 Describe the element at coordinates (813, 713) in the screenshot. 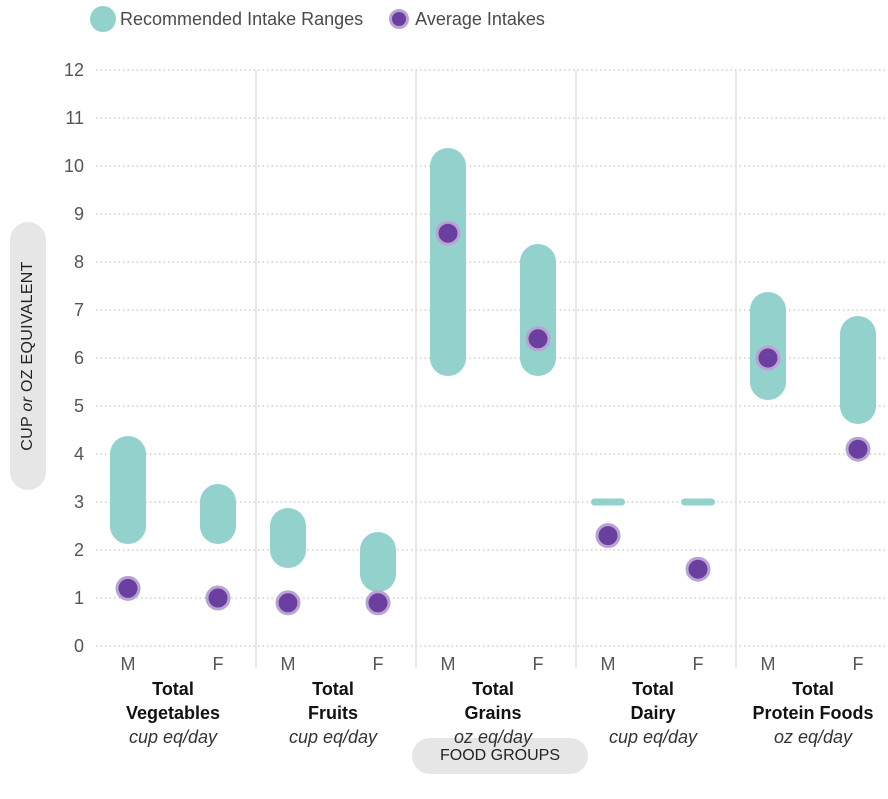

I see `group-name-line2: Protein Foods` at that location.